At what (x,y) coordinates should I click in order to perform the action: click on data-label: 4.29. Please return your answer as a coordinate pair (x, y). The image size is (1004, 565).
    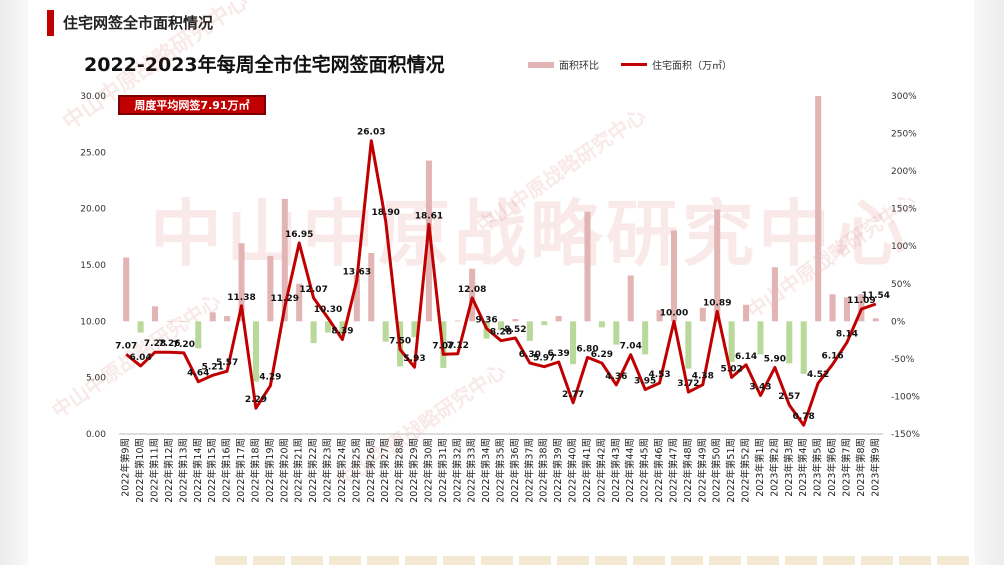
    Looking at the image, I should click on (270, 378).